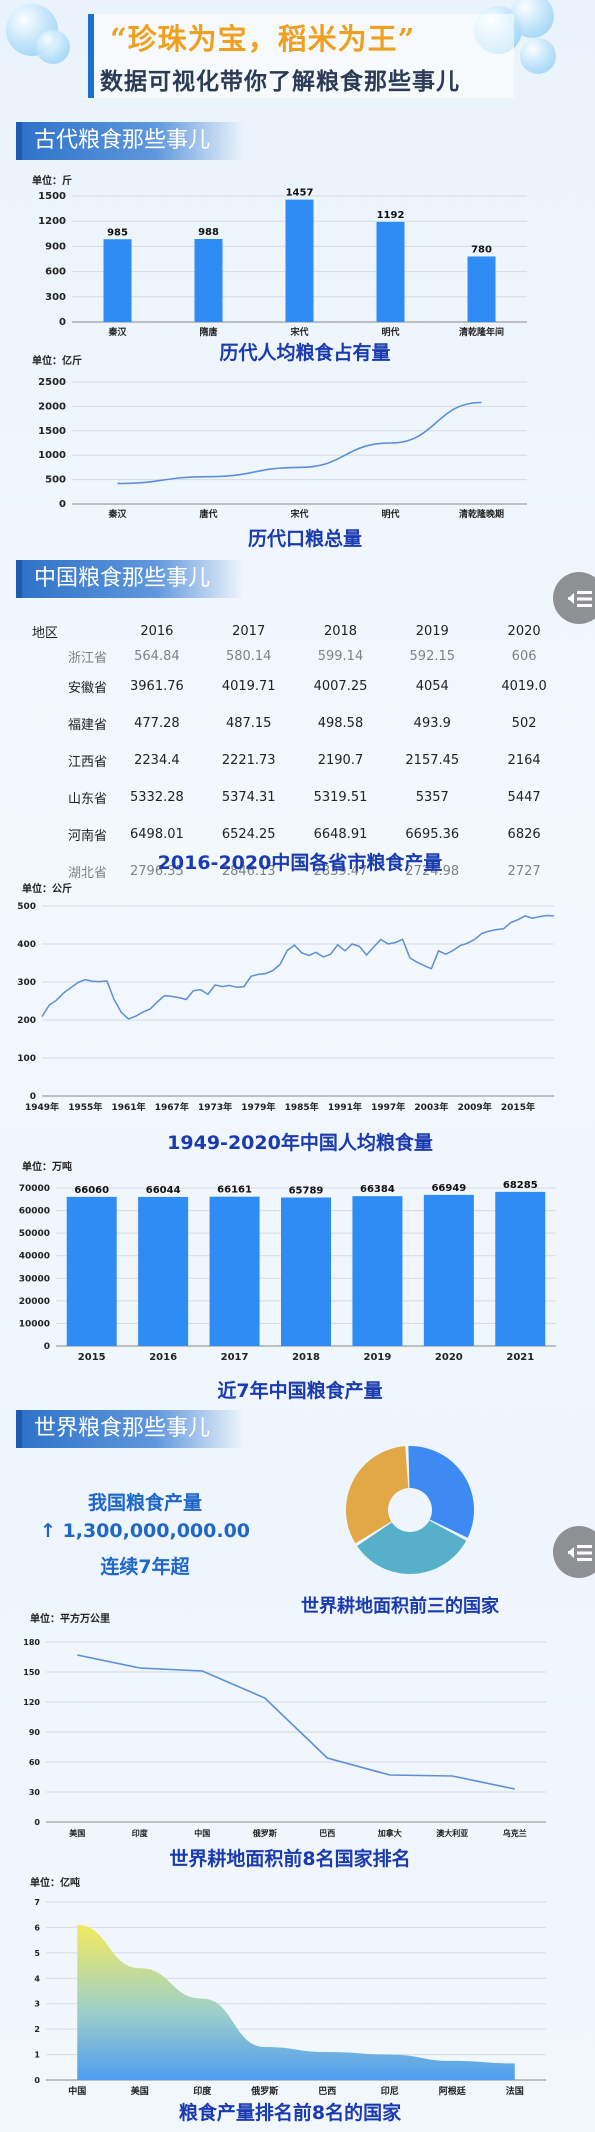 This screenshot has height=2132, width=595. Describe the element at coordinates (305, 353) in the screenshot. I see `chart1-caption: 历代人均粮食占有量` at that location.